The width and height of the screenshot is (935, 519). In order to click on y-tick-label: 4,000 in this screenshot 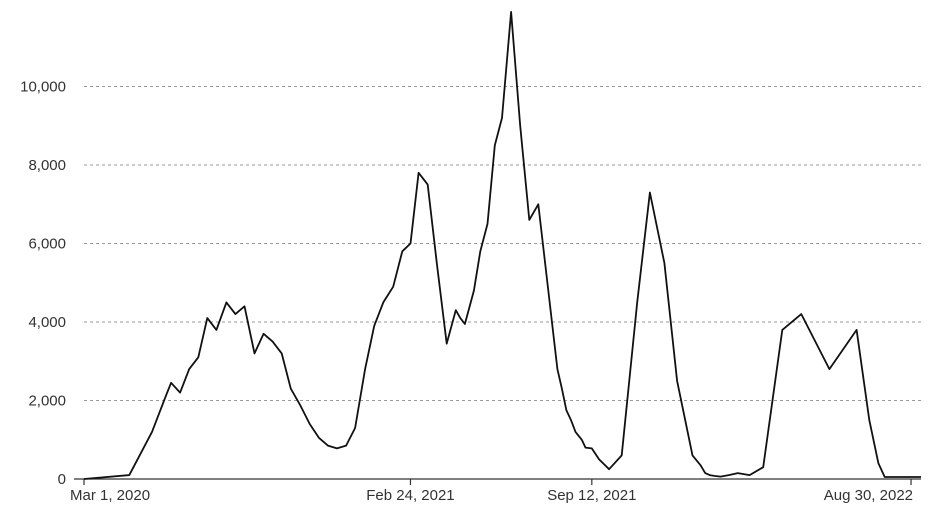, I will do `click(47, 322)`.